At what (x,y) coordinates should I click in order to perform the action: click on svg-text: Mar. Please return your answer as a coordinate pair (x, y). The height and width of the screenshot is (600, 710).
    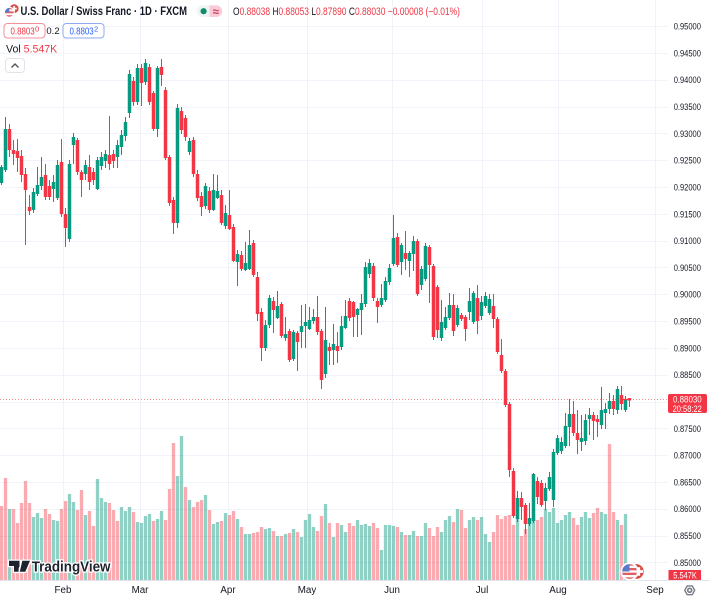
    Looking at the image, I should click on (141, 590).